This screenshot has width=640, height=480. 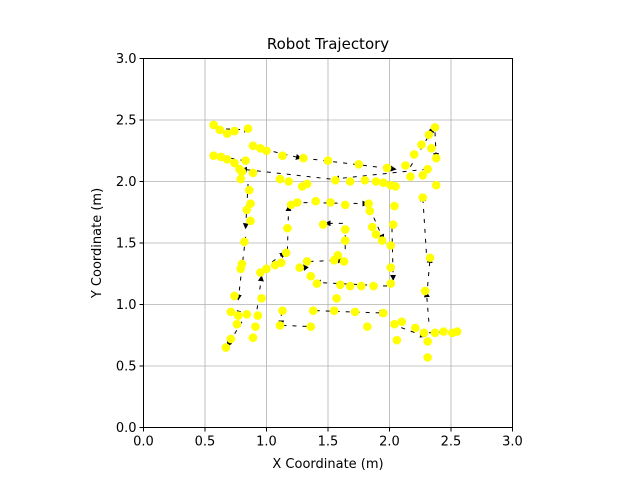 I want to click on y-tick-label: 1.0, so click(x=126, y=305).